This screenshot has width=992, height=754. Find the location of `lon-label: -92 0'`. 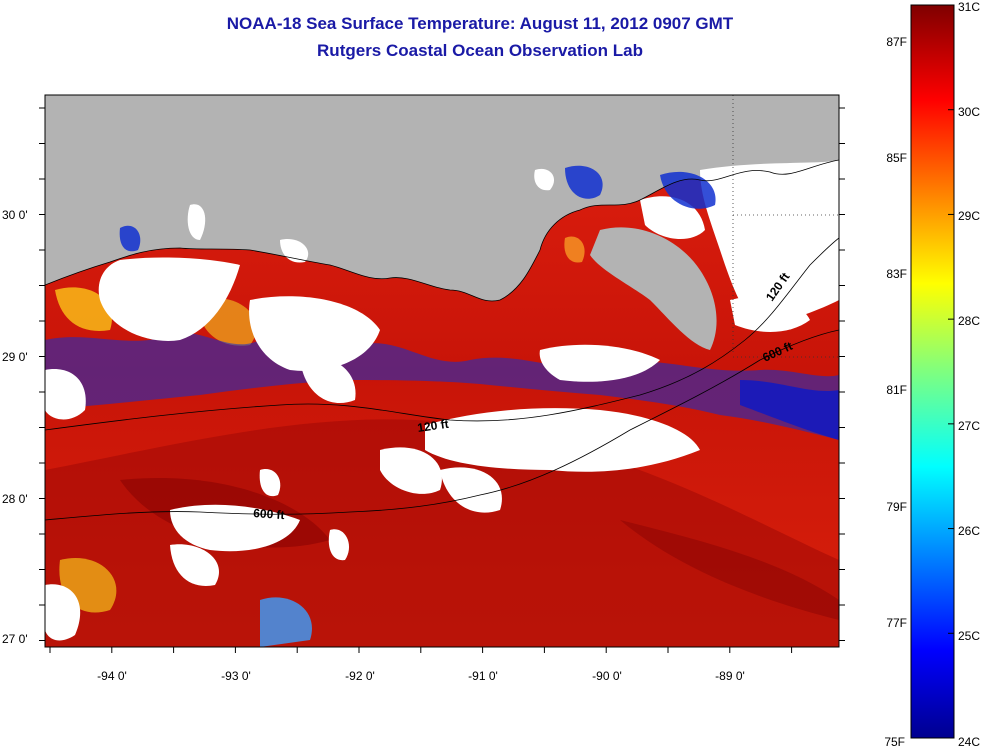

lon-label: -92 0' is located at coordinates (360, 676).